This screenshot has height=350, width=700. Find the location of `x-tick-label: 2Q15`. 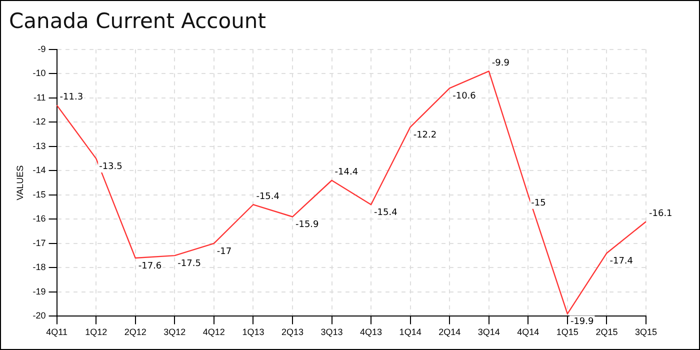

x-tick-label: 2Q15 is located at coordinates (607, 332).